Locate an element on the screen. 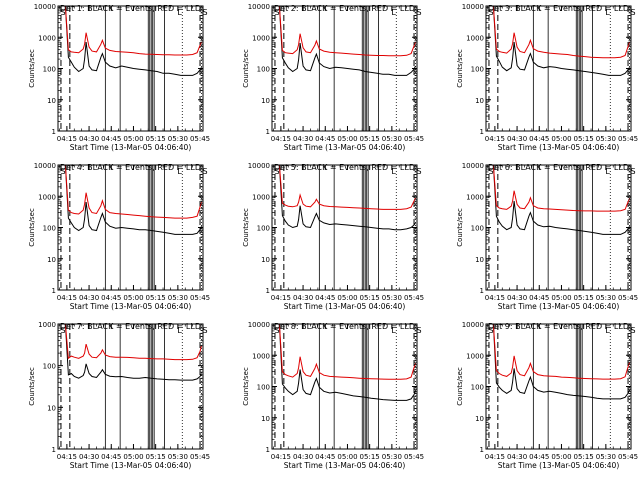  panel-title: Det 4: BLACK = Events, RED = LLD is located at coordinates (130, 167).